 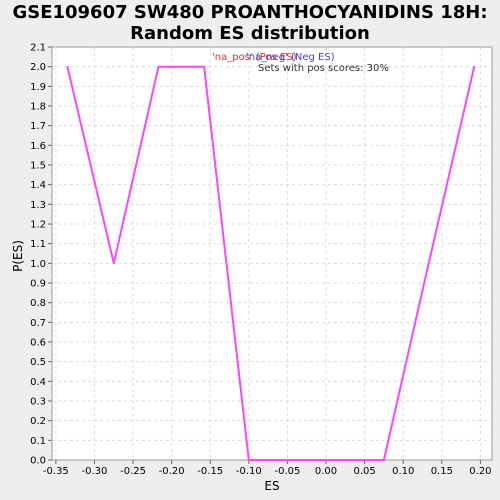 I want to click on y-axis-title: P(ES), so click(x=18, y=256).